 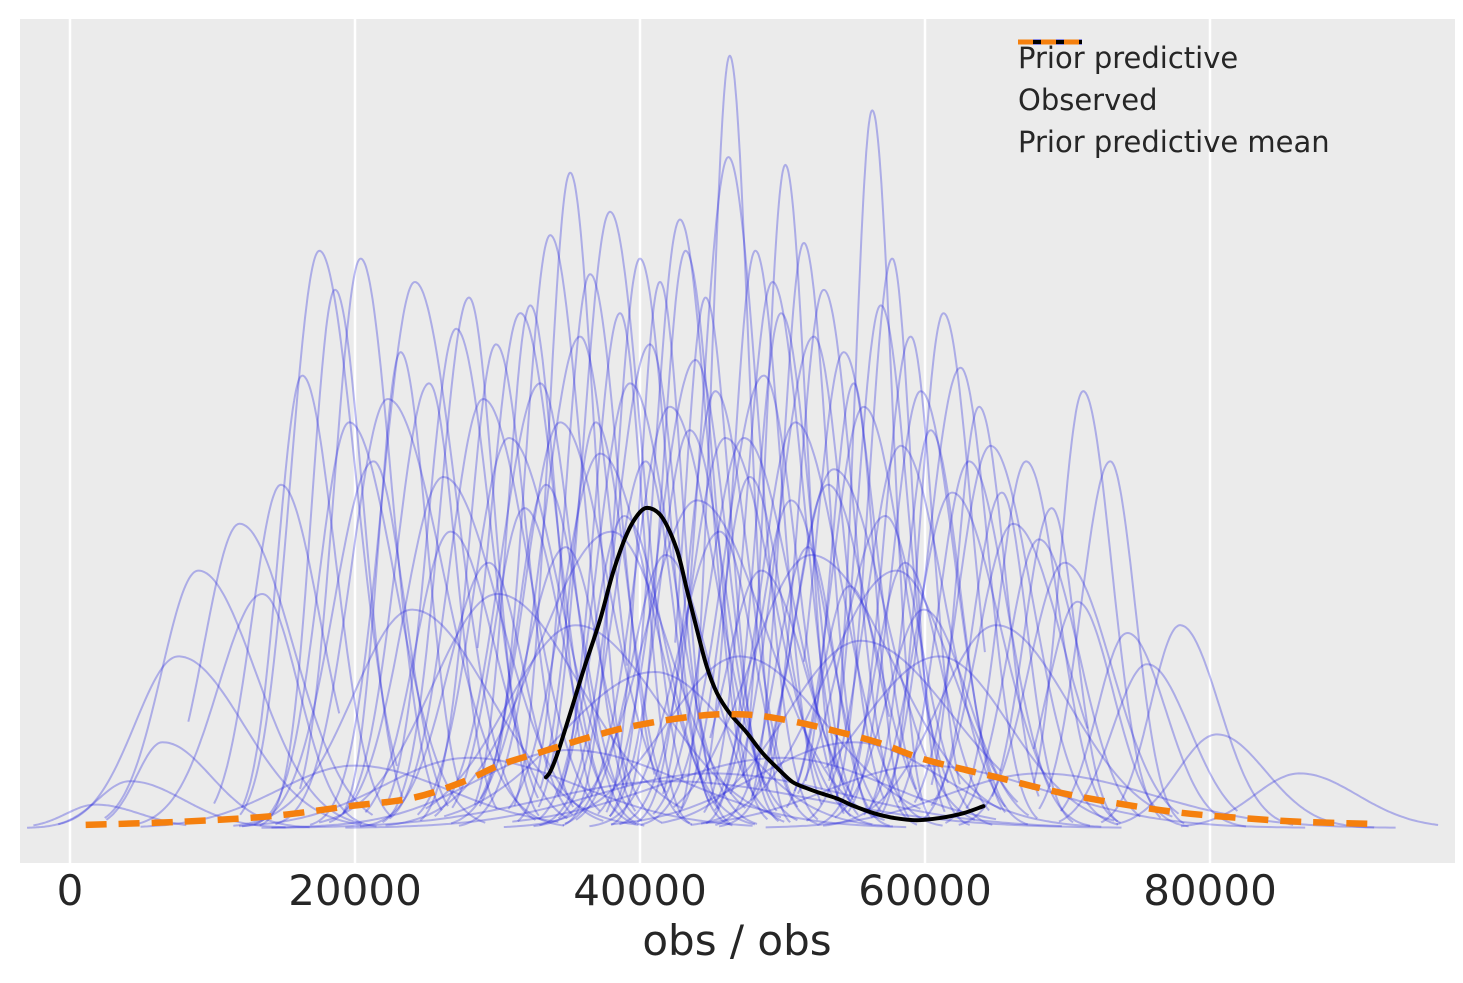 I want to click on observed-line, so click(x=764, y=664).